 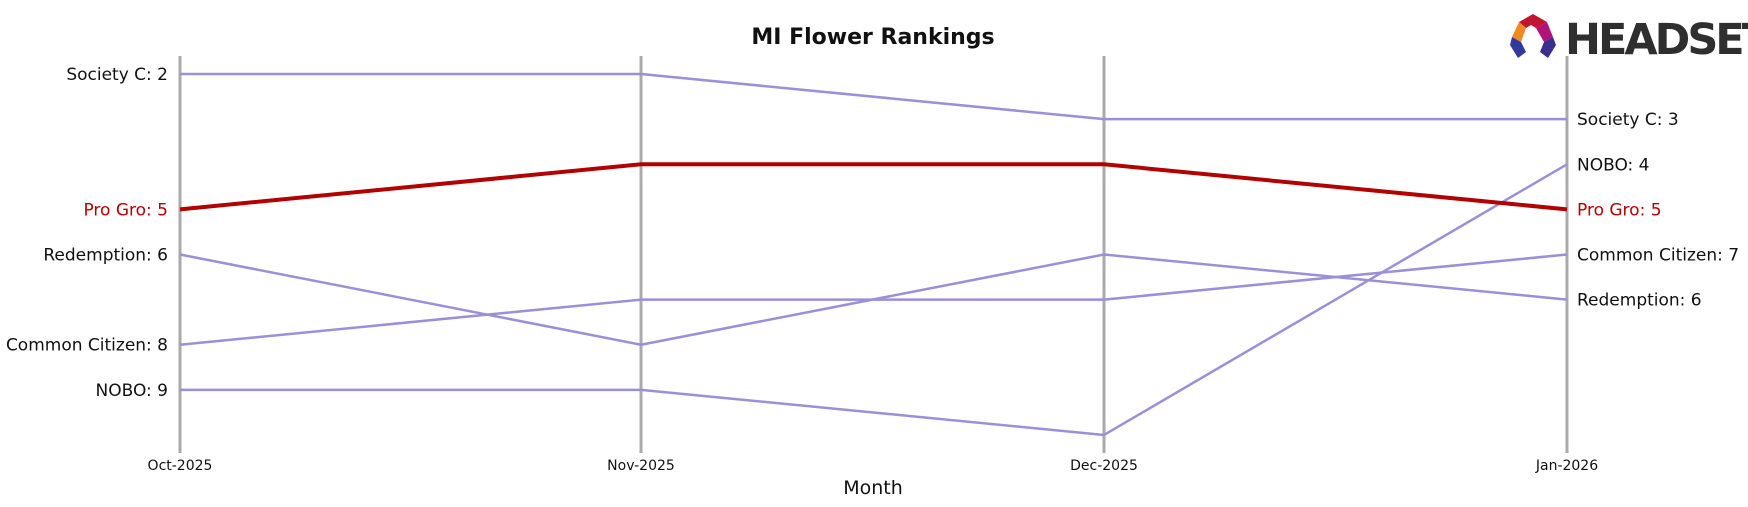 What do you see at coordinates (180, 466) in the screenshot?
I see `x-tick-oct-2025: Oct-2025` at bounding box center [180, 466].